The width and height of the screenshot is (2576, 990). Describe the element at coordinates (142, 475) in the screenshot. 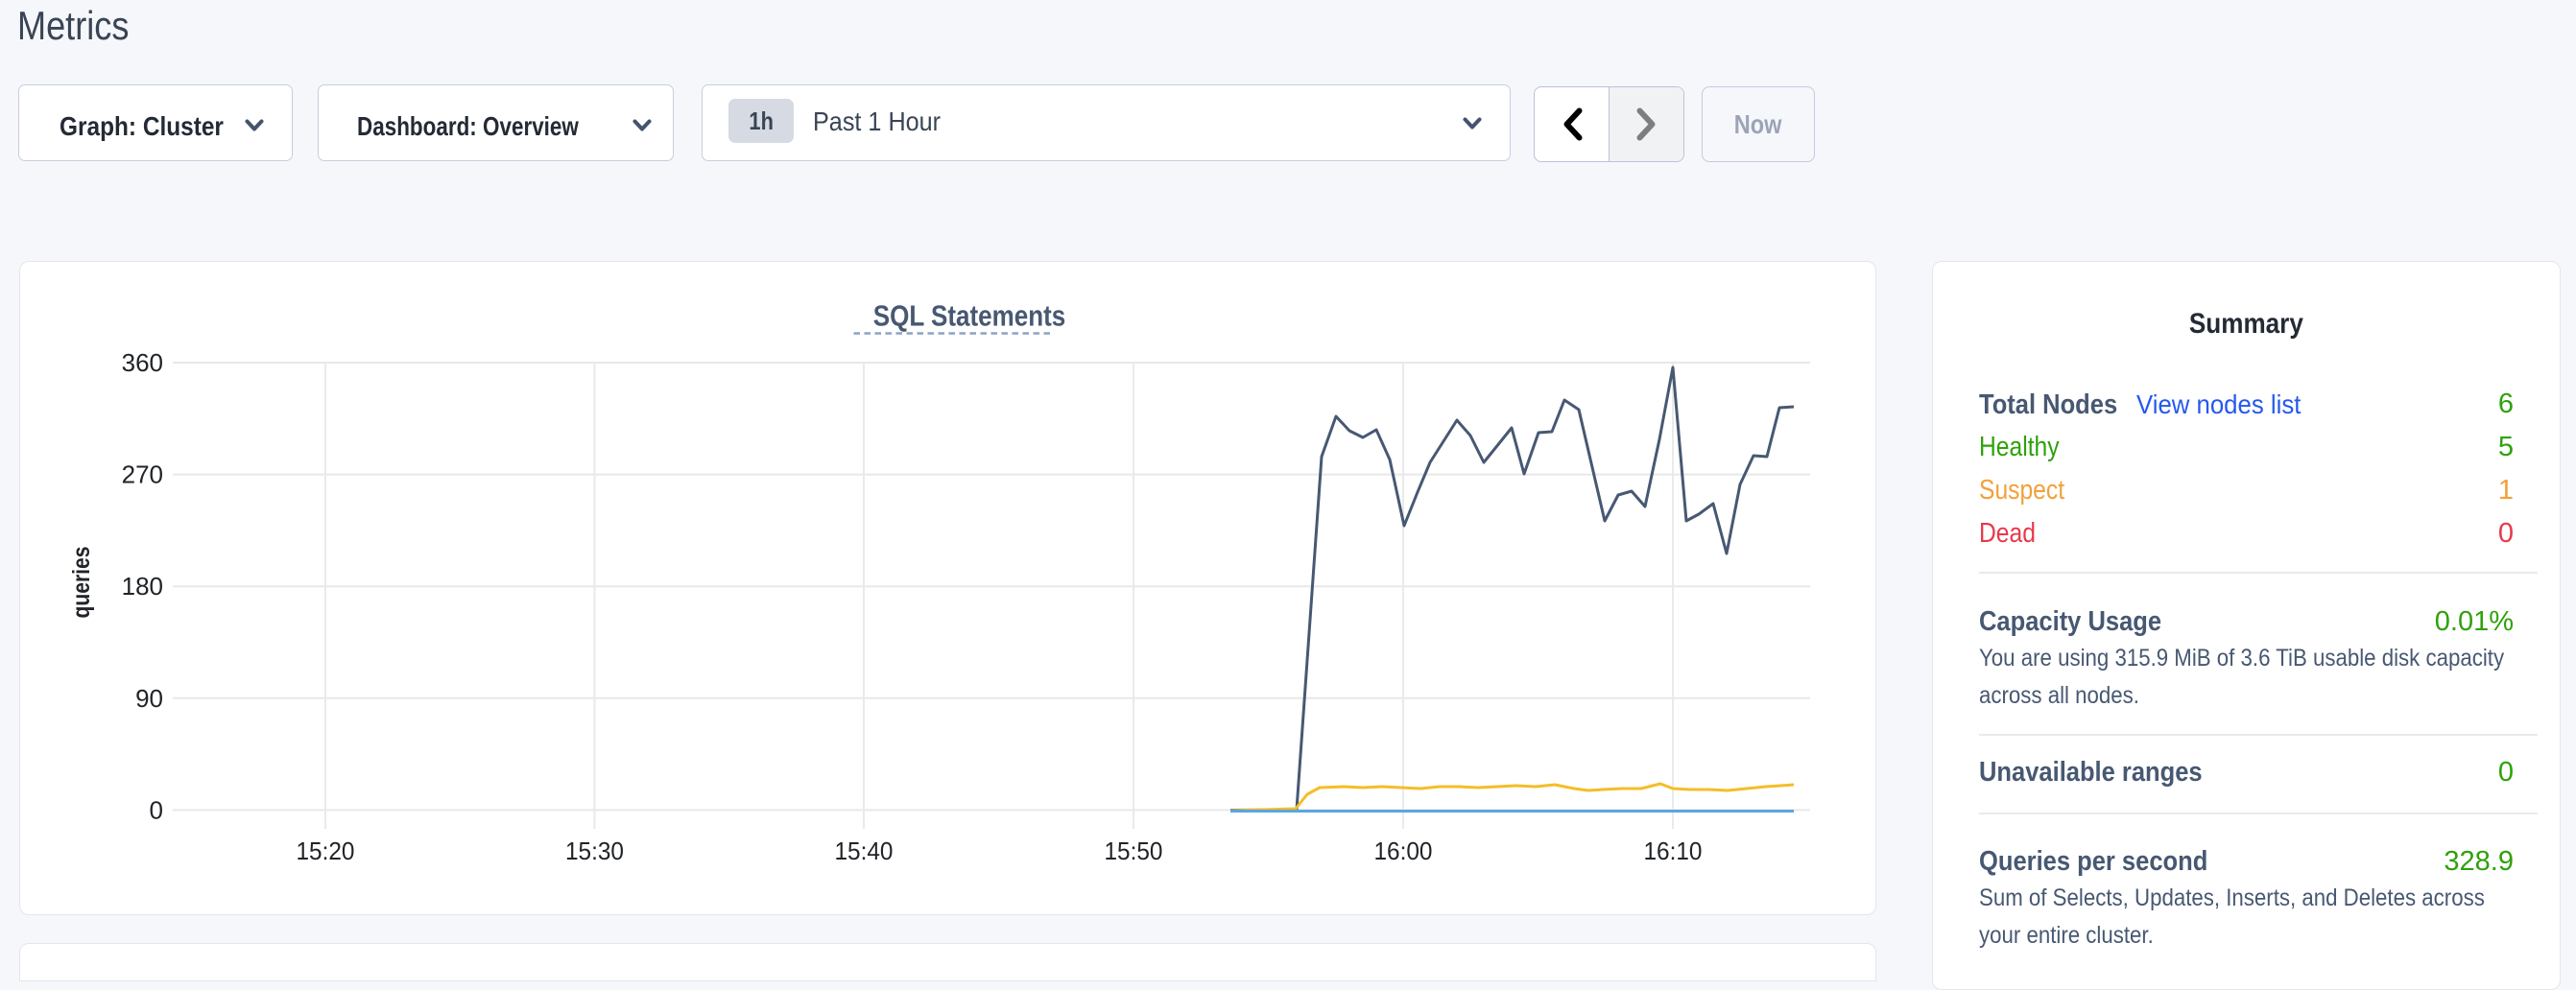

I see `svg-text: 270` at that location.